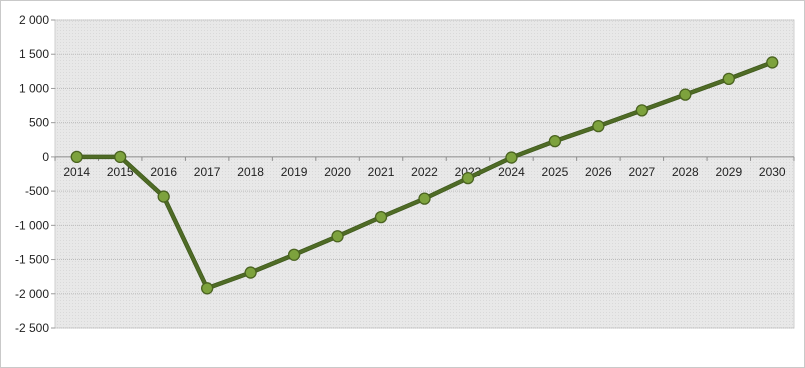 Image resolution: width=805 pixels, height=368 pixels. Describe the element at coordinates (32, 260) in the screenshot. I see `y-tick-label: -1 500` at that location.